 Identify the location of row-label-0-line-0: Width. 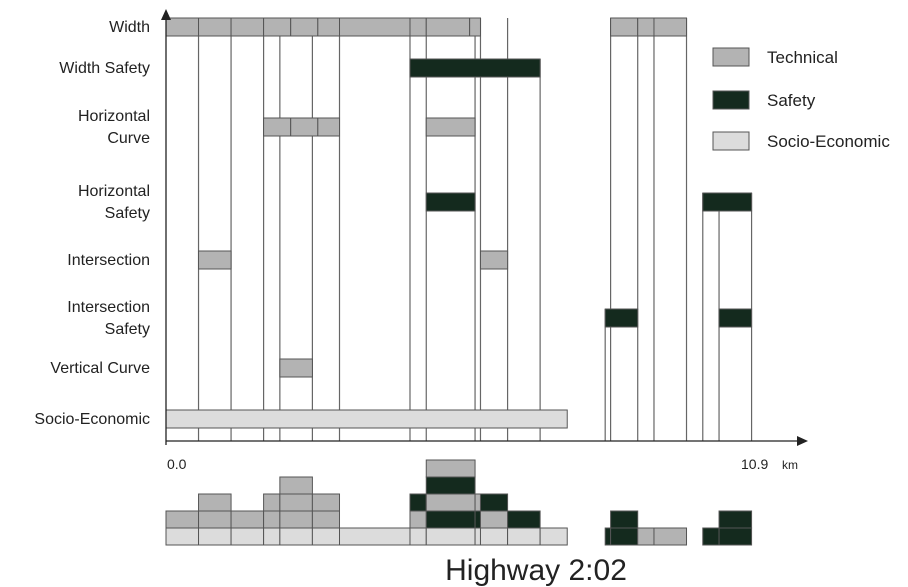
(129, 27).